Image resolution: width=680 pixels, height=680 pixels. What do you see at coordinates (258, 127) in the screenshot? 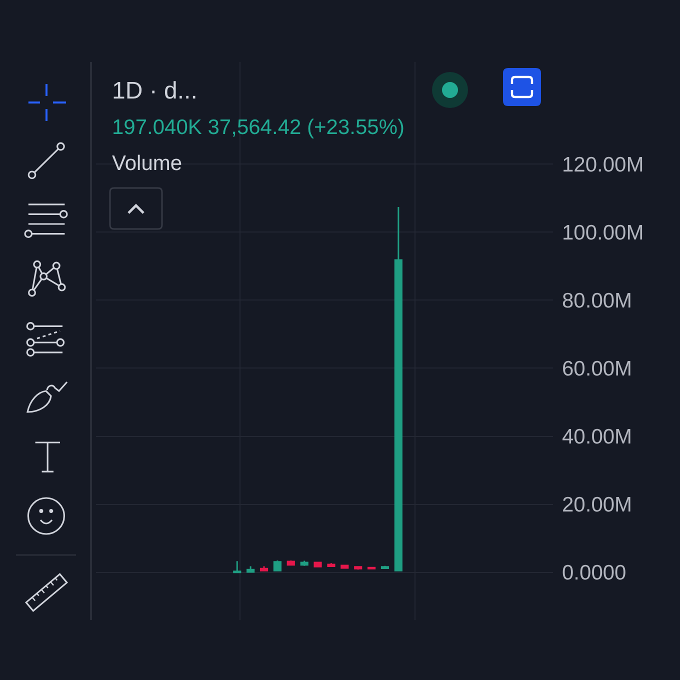
I see `text: 197.040K 37,564.42 (+23.55%)` at bounding box center [258, 127].